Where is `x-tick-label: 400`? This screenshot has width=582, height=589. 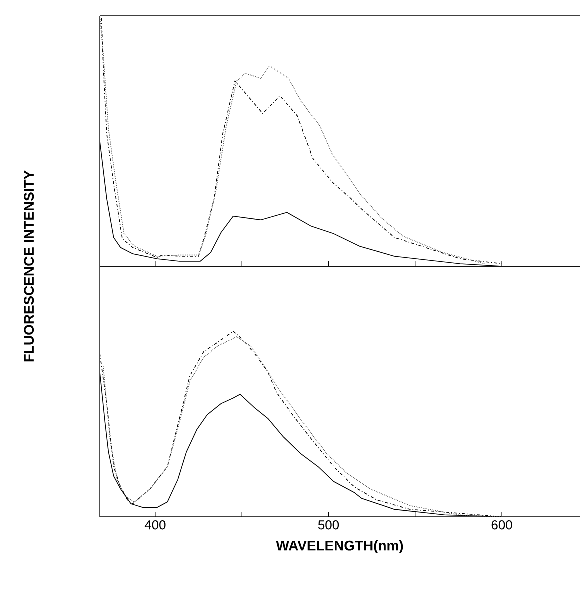 x-tick-label: 400 is located at coordinates (155, 525).